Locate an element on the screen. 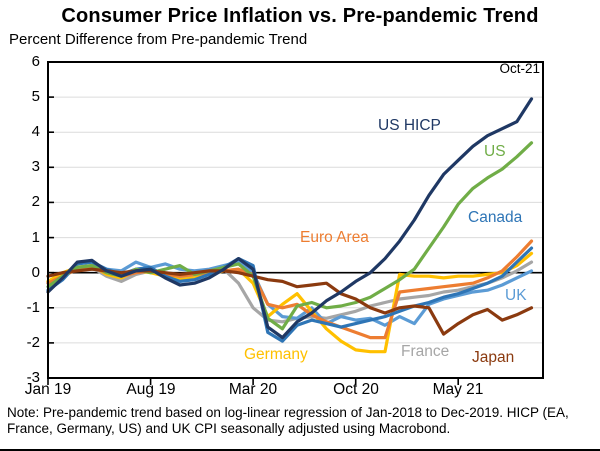 This screenshot has height=451, width=600. series-label-japan: Japan is located at coordinates (493, 357).